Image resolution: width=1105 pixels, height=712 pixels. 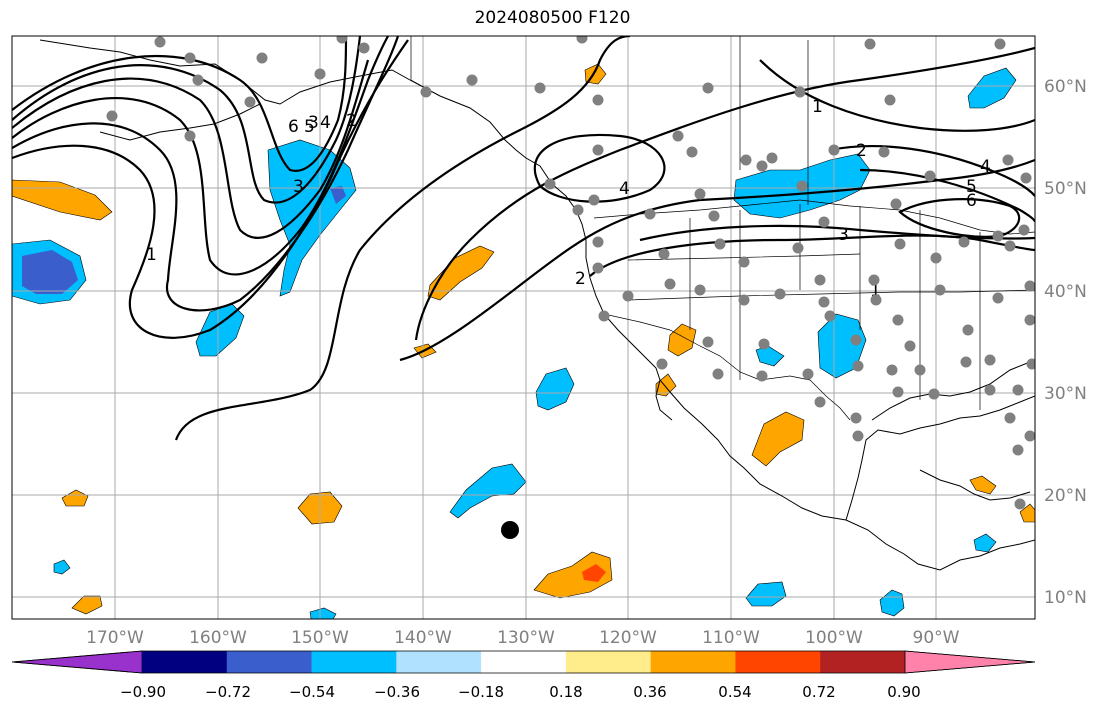 What do you see at coordinates (1065, 496) in the screenshot?
I see `lat-tick: 20°N` at bounding box center [1065, 496].